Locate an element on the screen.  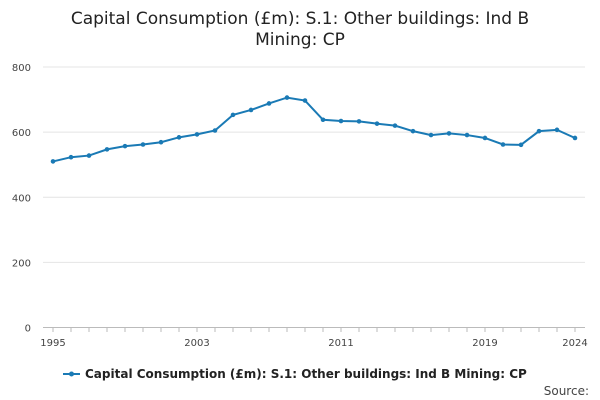
y-tick-label: 600 is located at coordinates (21, 133).